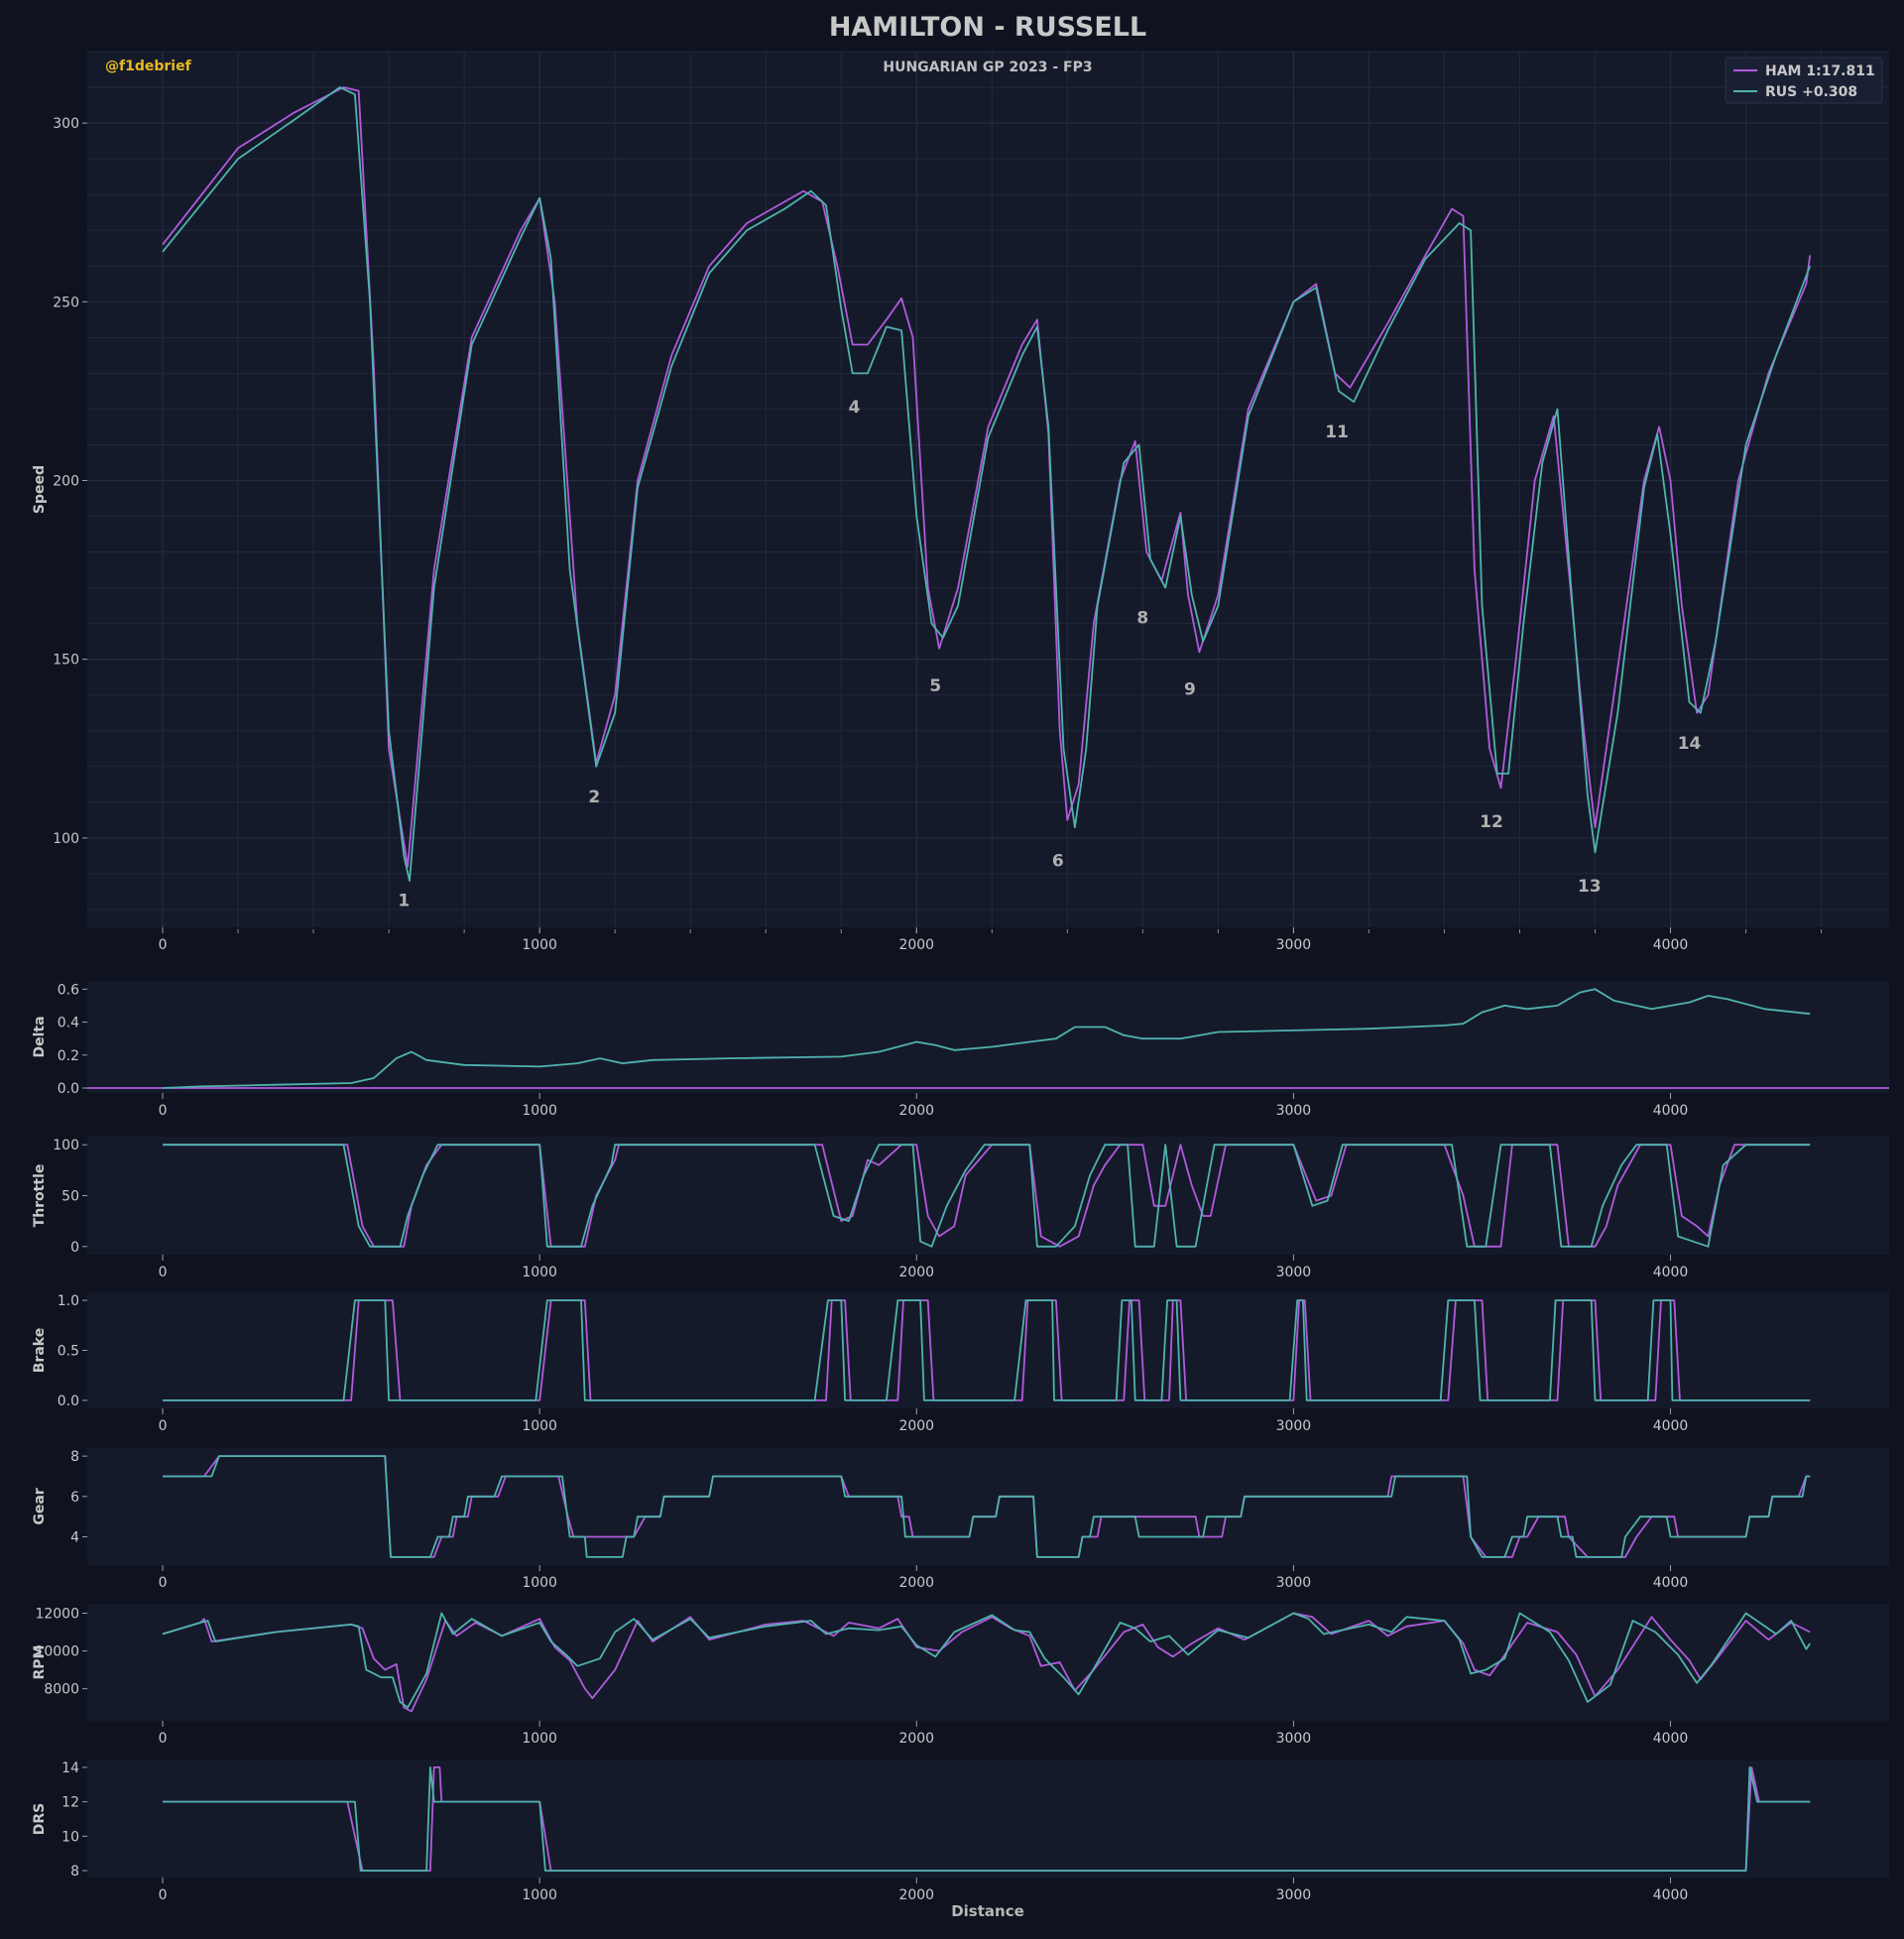 This screenshot has width=1904, height=1939. What do you see at coordinates (66, 124) in the screenshot?
I see `panel-0-y-tick-label: 300` at bounding box center [66, 124].